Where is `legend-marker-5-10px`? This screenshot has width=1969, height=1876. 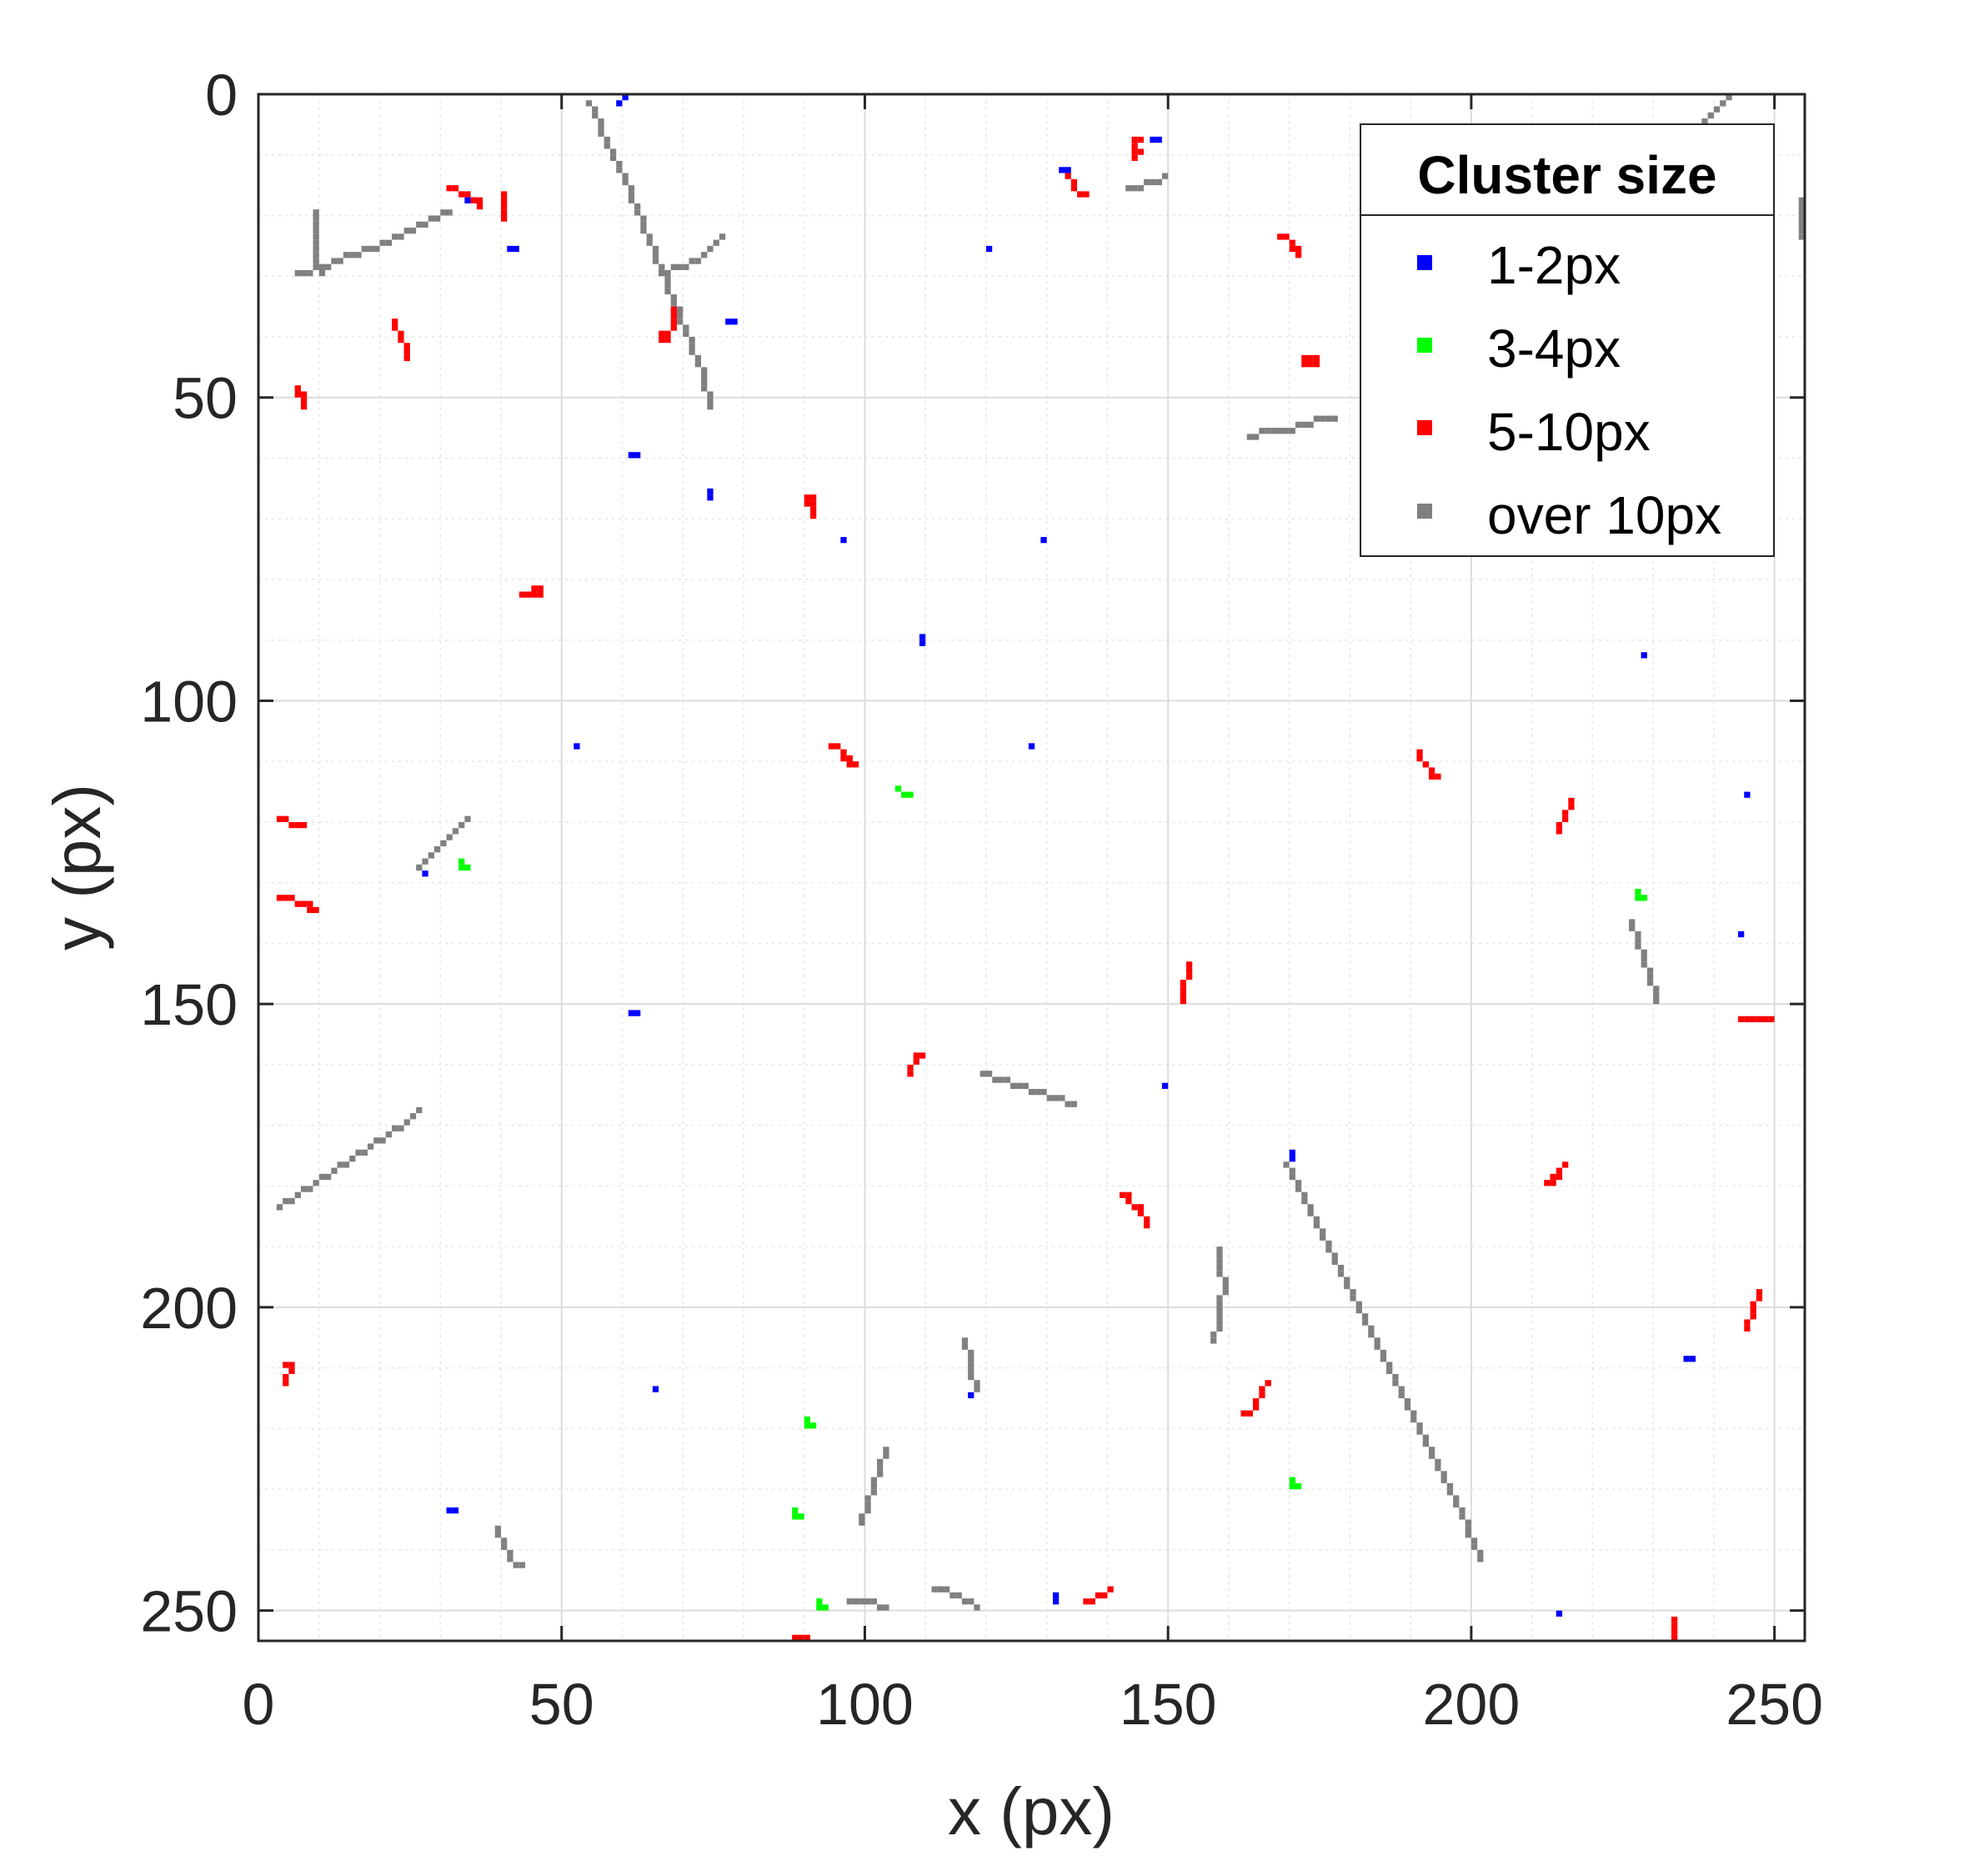
legend-marker-5-10px is located at coordinates (1424, 427).